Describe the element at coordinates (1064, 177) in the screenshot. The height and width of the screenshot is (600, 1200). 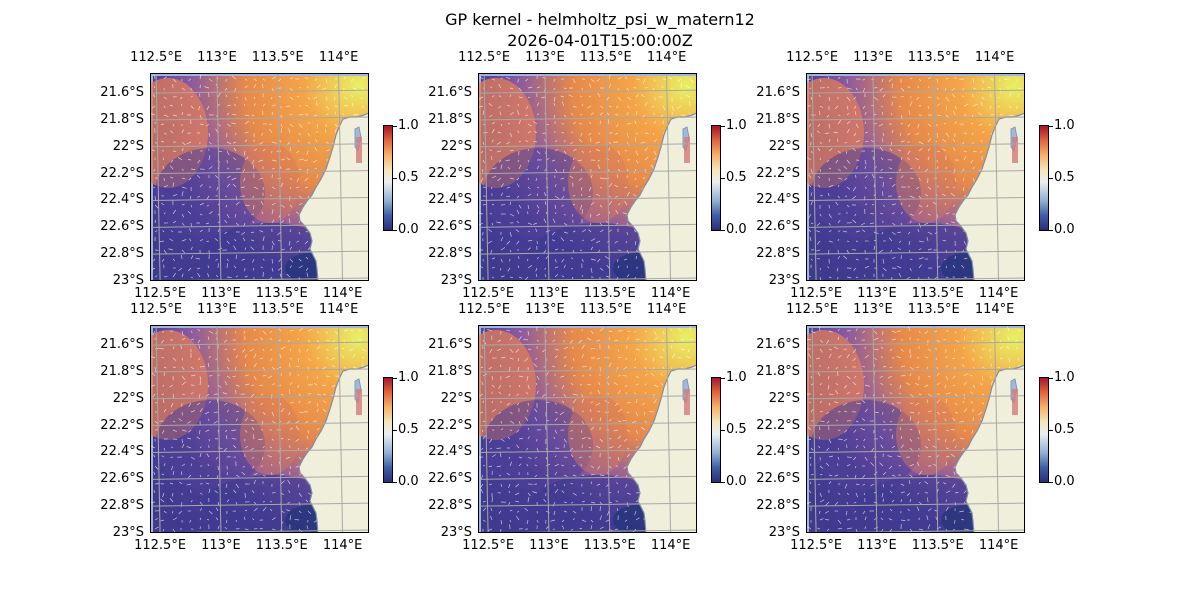
I see `colorbar-tick-label: 0.5` at that location.